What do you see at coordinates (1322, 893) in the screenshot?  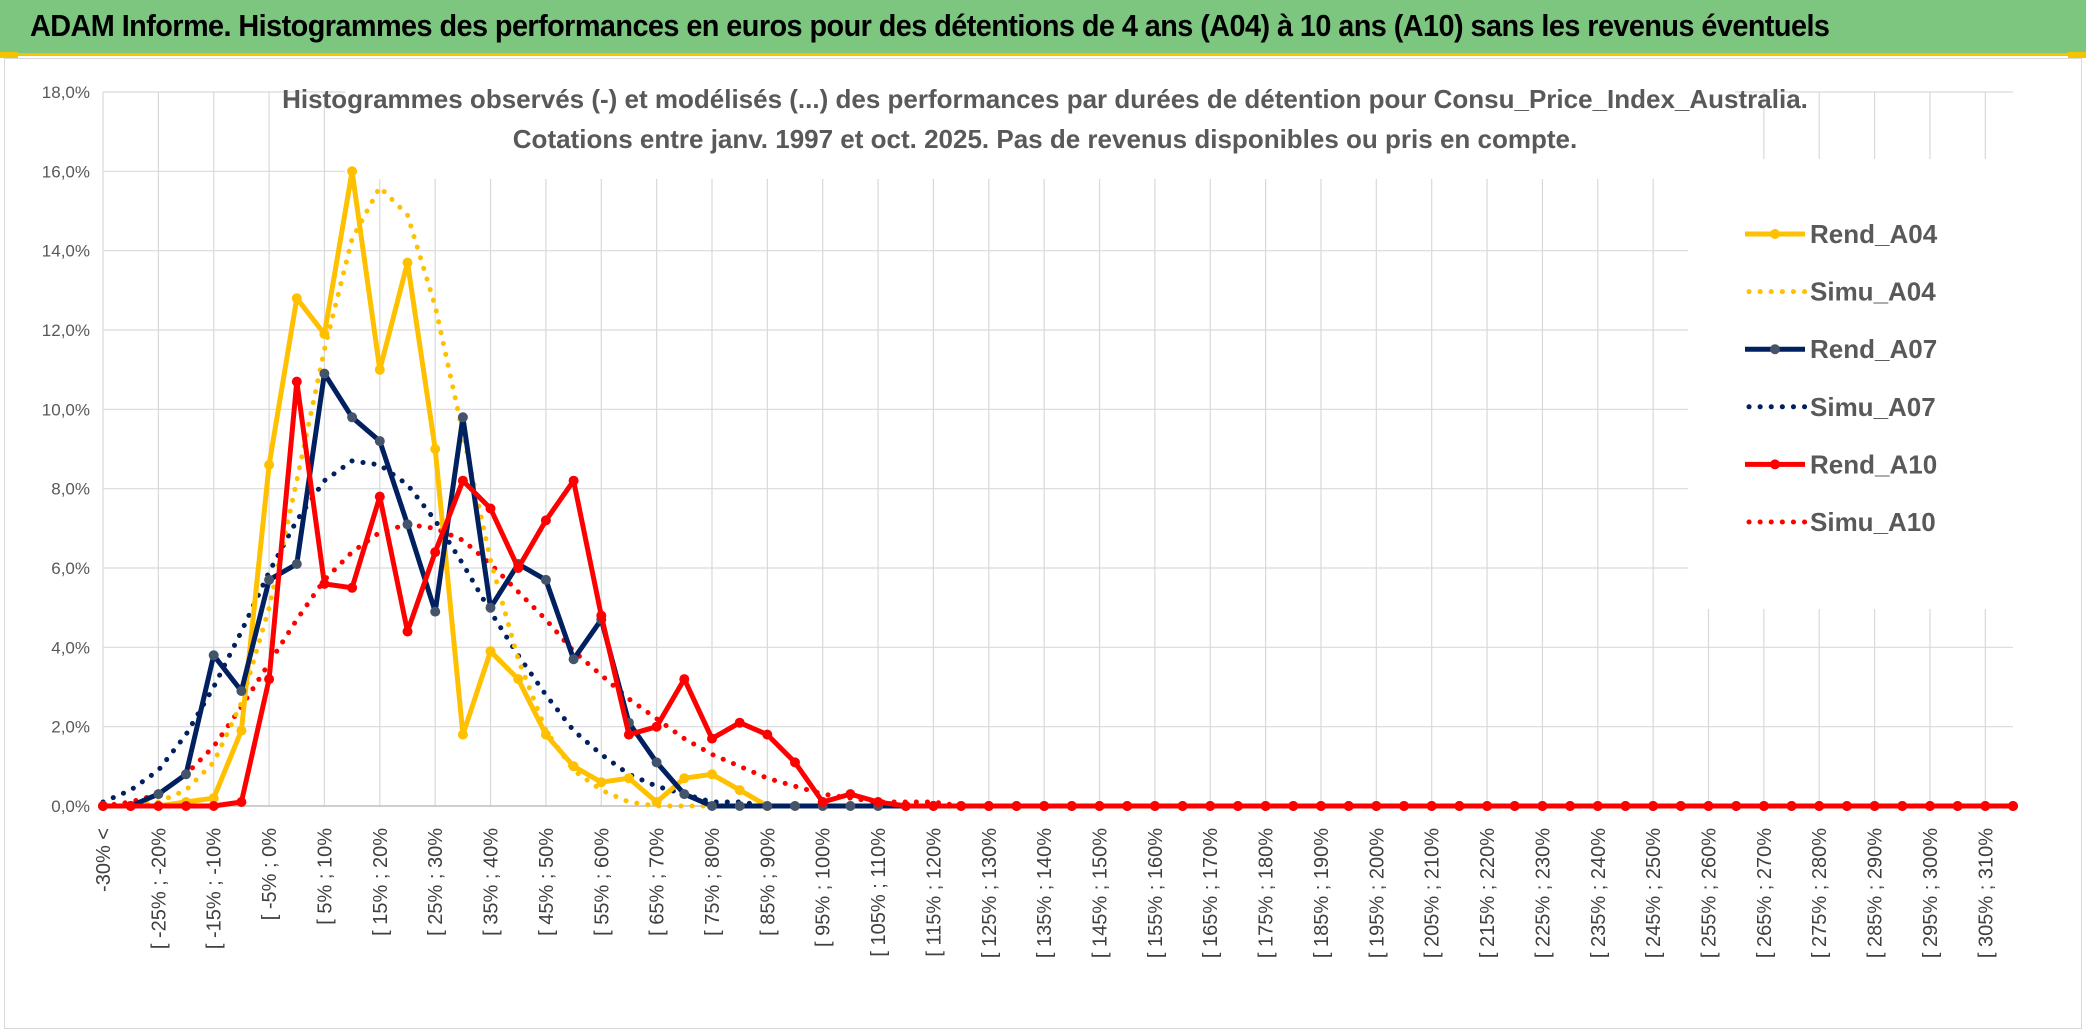 I see `x-tick-label: [ 185% ; 190%` at bounding box center [1322, 893].